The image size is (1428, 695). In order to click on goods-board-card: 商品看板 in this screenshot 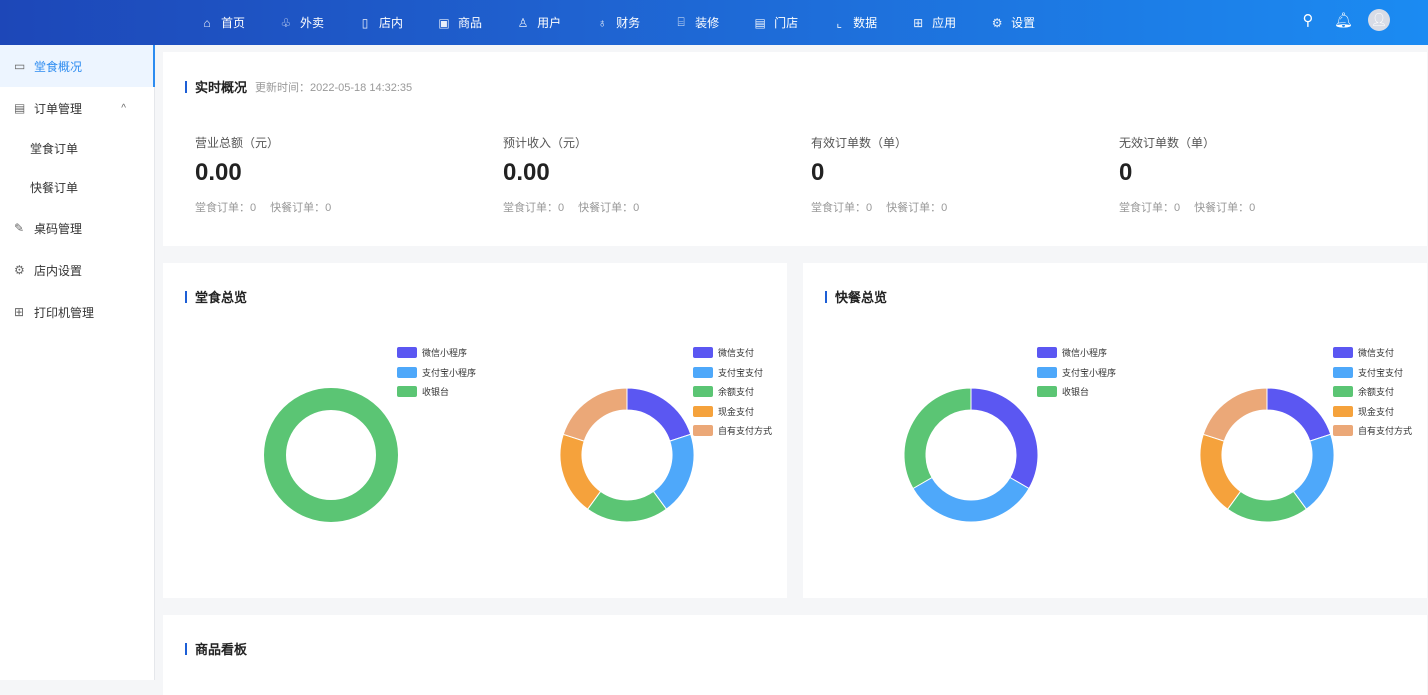, I will do `click(795, 655)`.